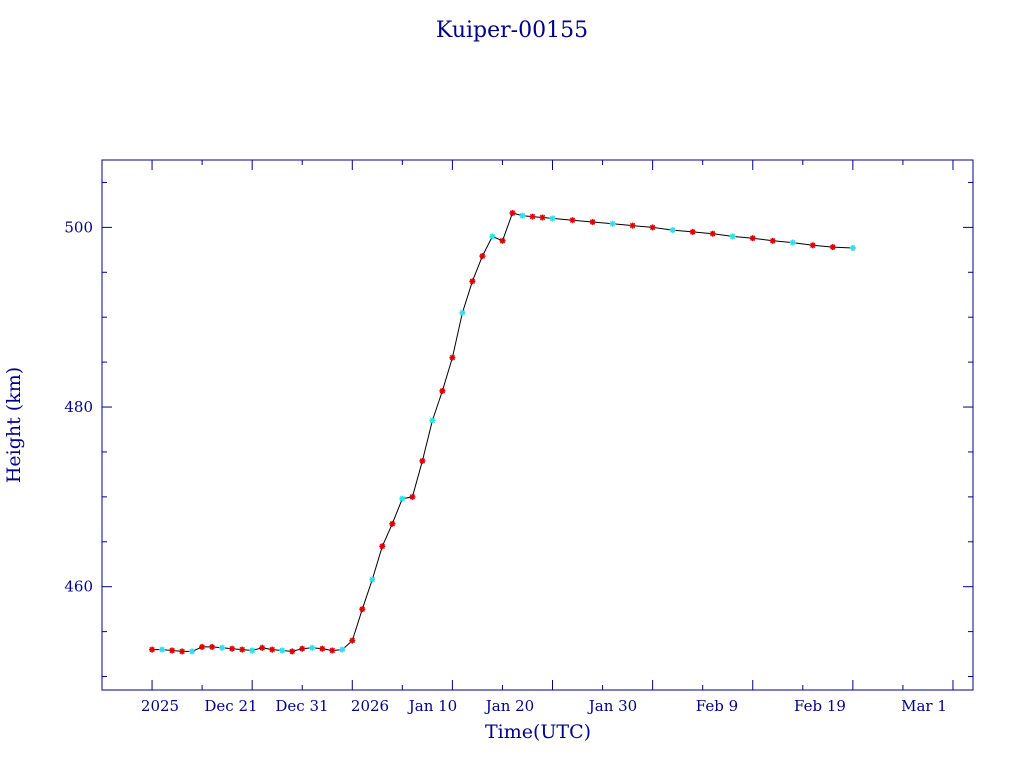 Image resolution: width=1024 pixels, height=768 pixels. I want to click on x-axis-label: Time(UTC), so click(538, 732).